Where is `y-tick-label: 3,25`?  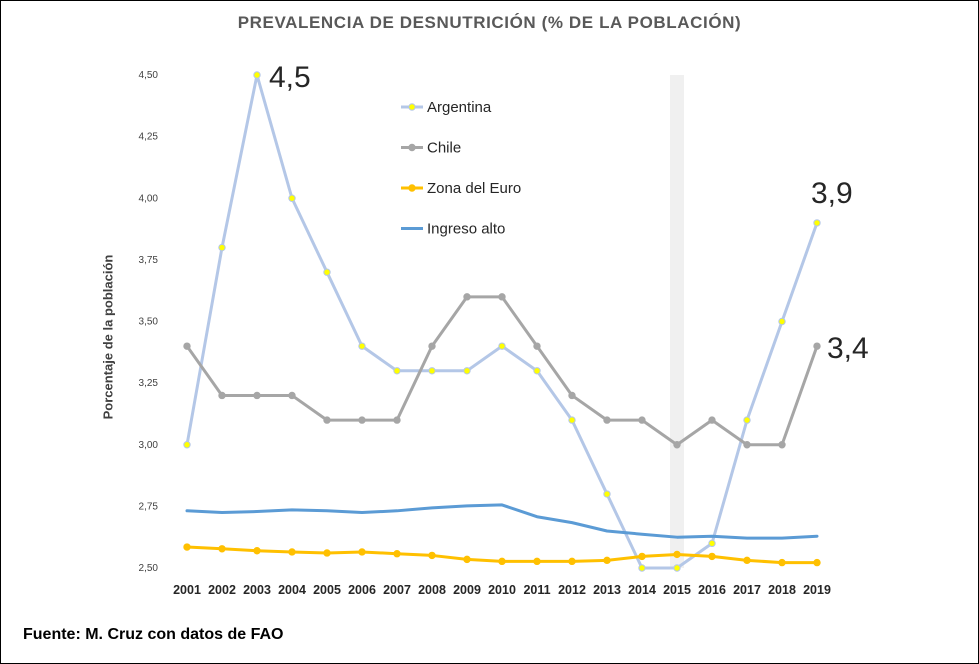 y-tick-label: 3,25 is located at coordinates (149, 383).